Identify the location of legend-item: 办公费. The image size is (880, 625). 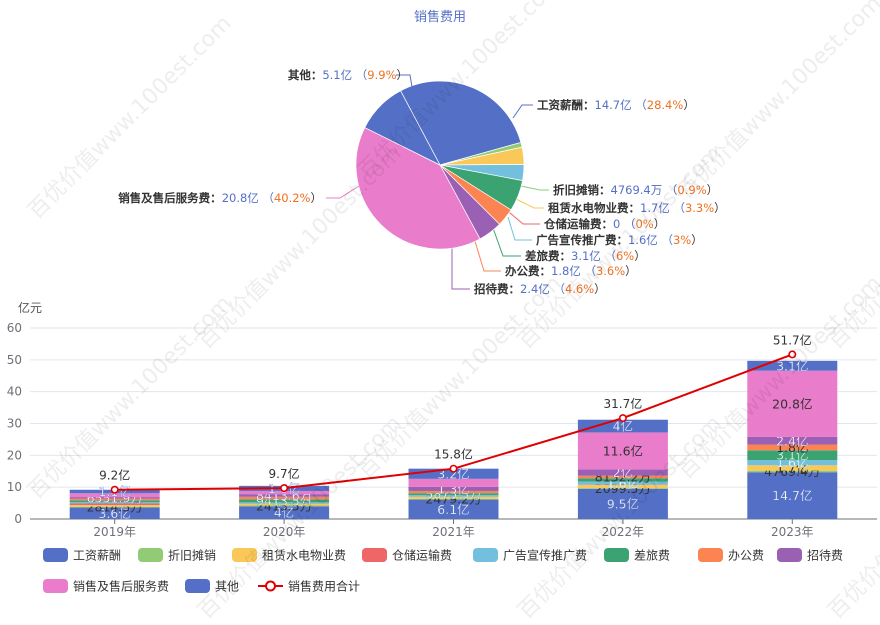
(731, 555).